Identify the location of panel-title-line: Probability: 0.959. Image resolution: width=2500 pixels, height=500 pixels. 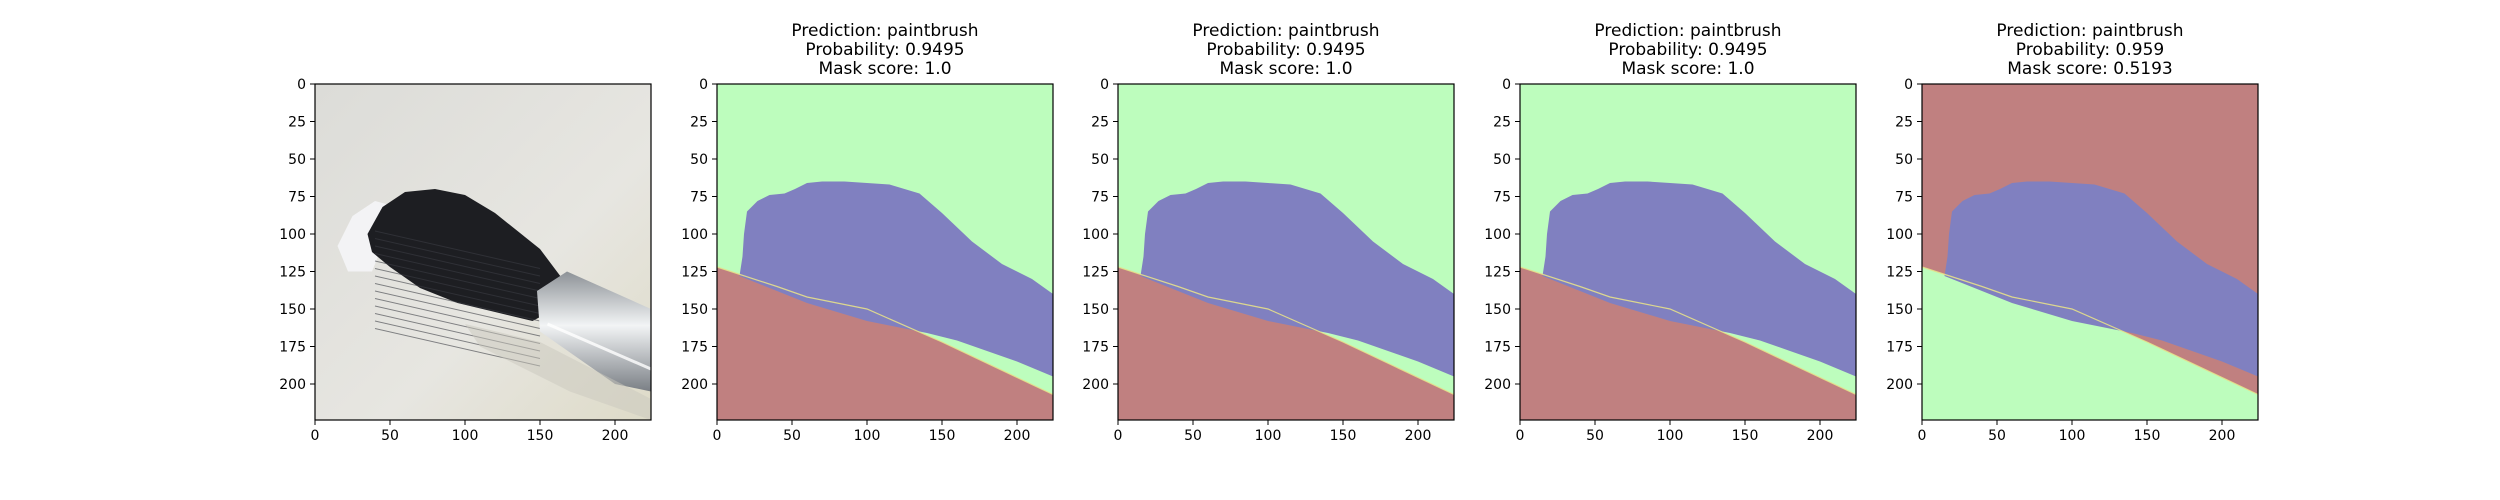
(2090, 50).